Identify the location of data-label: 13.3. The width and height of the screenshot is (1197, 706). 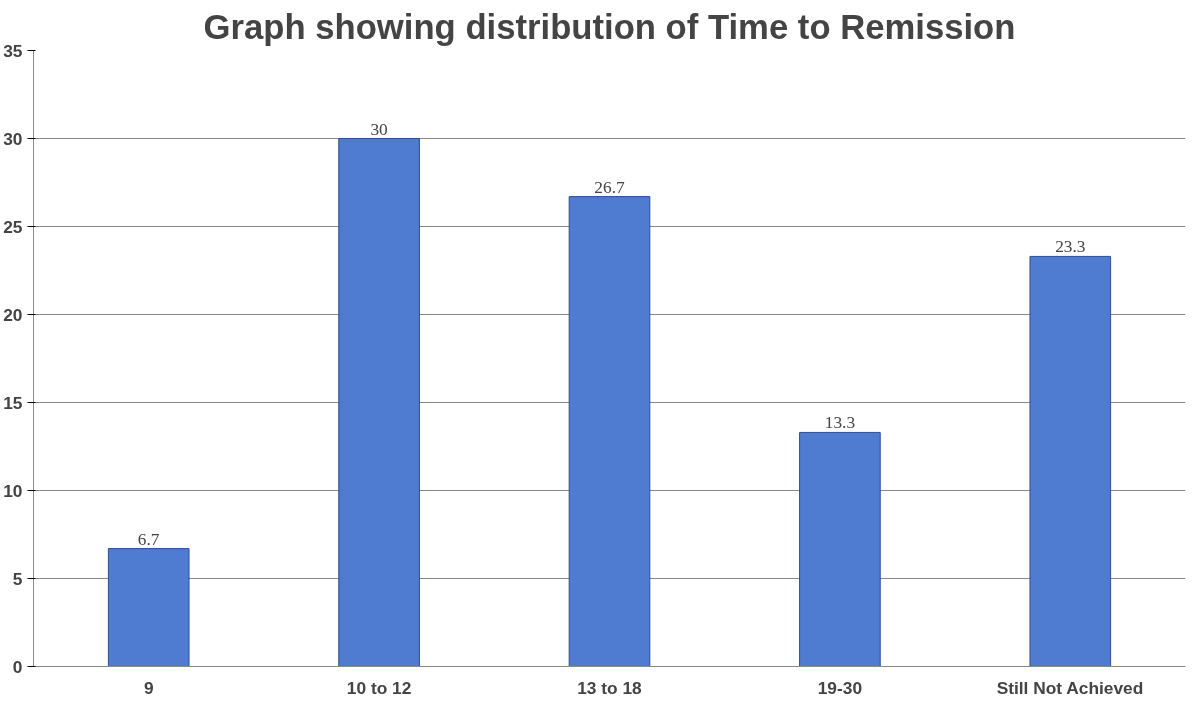
(840, 423).